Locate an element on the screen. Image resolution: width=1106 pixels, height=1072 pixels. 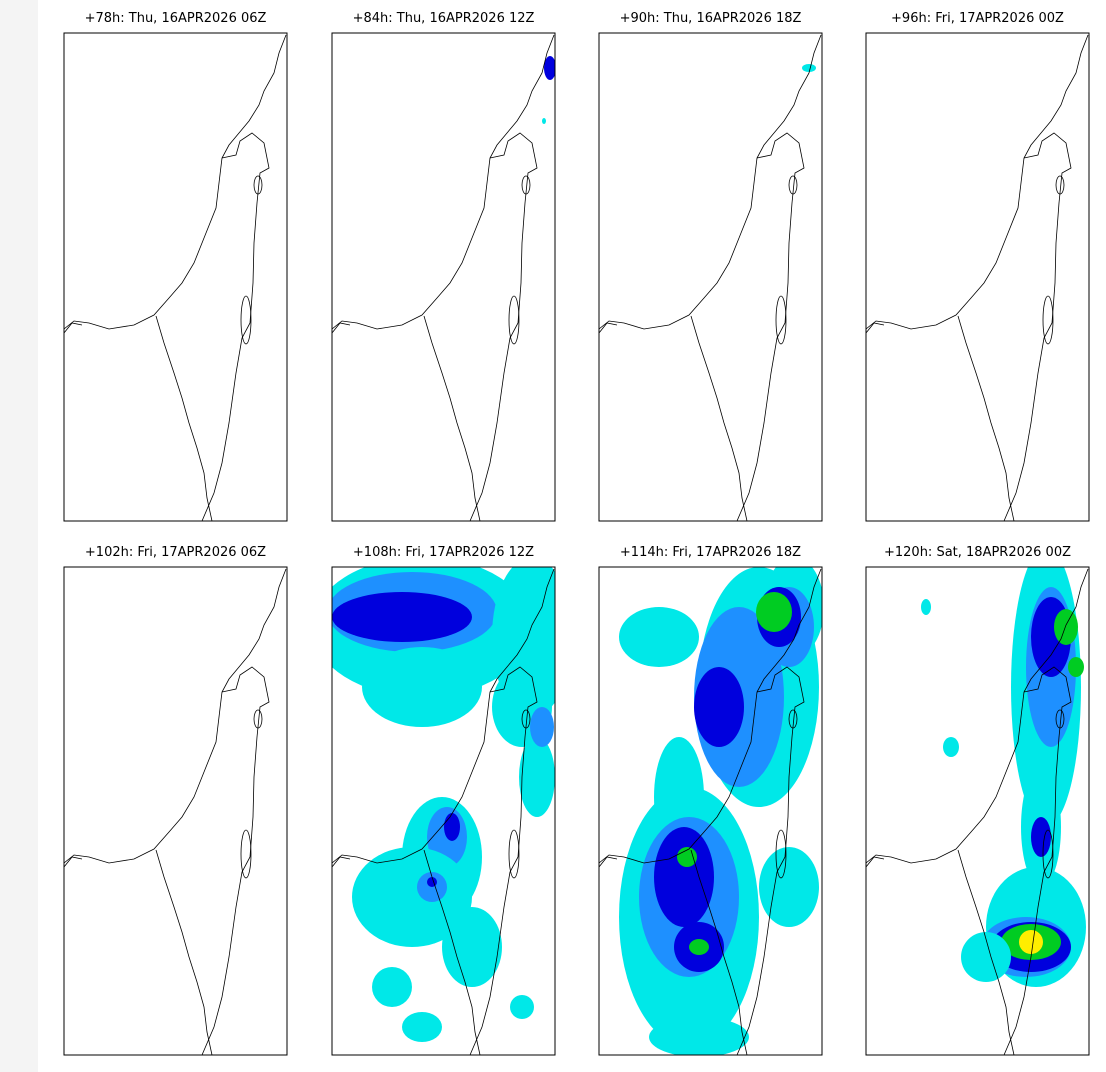
panel-title: +84h: Thu, 16APR2026 12Z is located at coordinates (444, 18).